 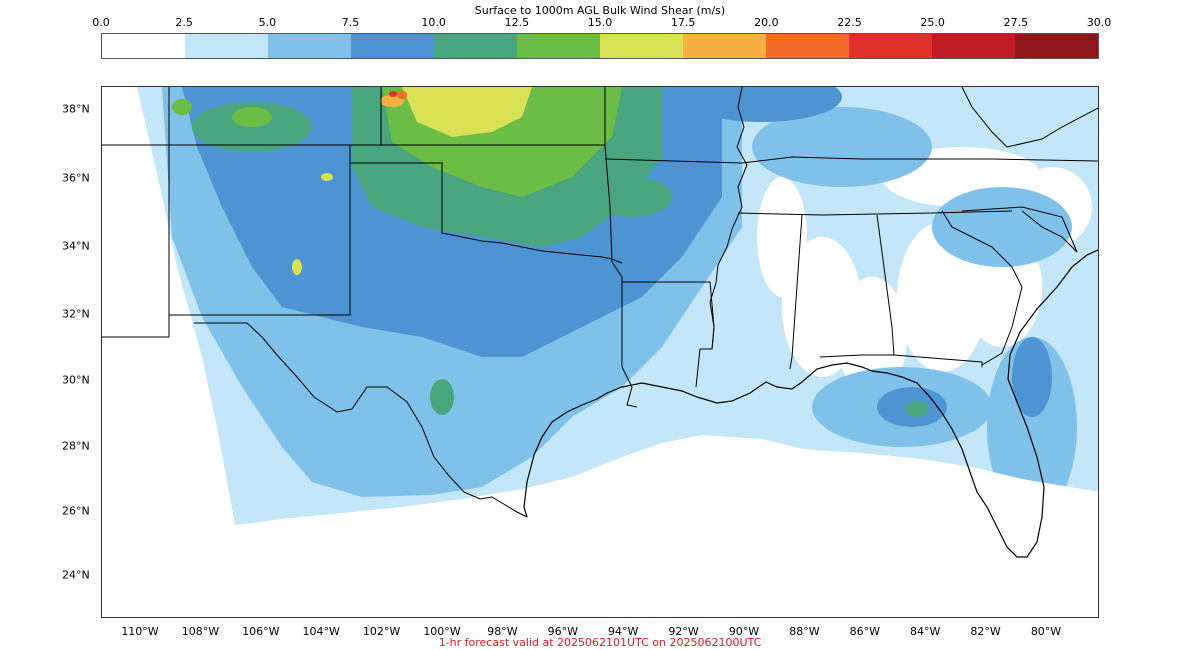 I want to click on colorbar-tick-label: 25.0, so click(x=932, y=22).